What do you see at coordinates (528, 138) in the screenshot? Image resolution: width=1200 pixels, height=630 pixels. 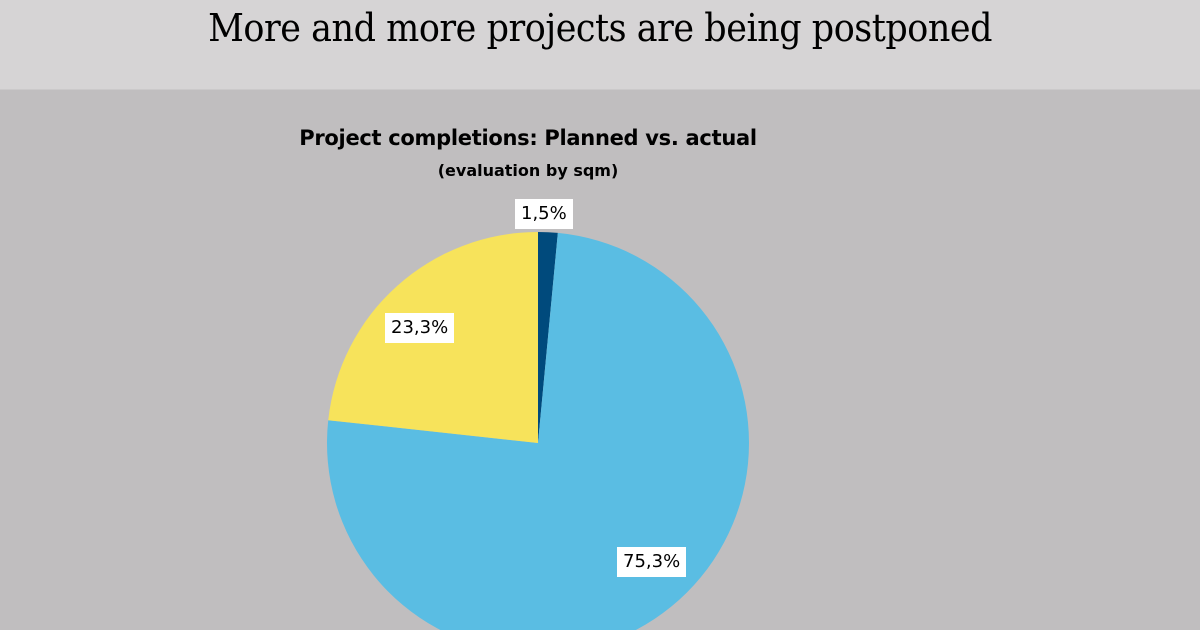 I see `chart-title: Project completions: Planned vs. actual` at bounding box center [528, 138].